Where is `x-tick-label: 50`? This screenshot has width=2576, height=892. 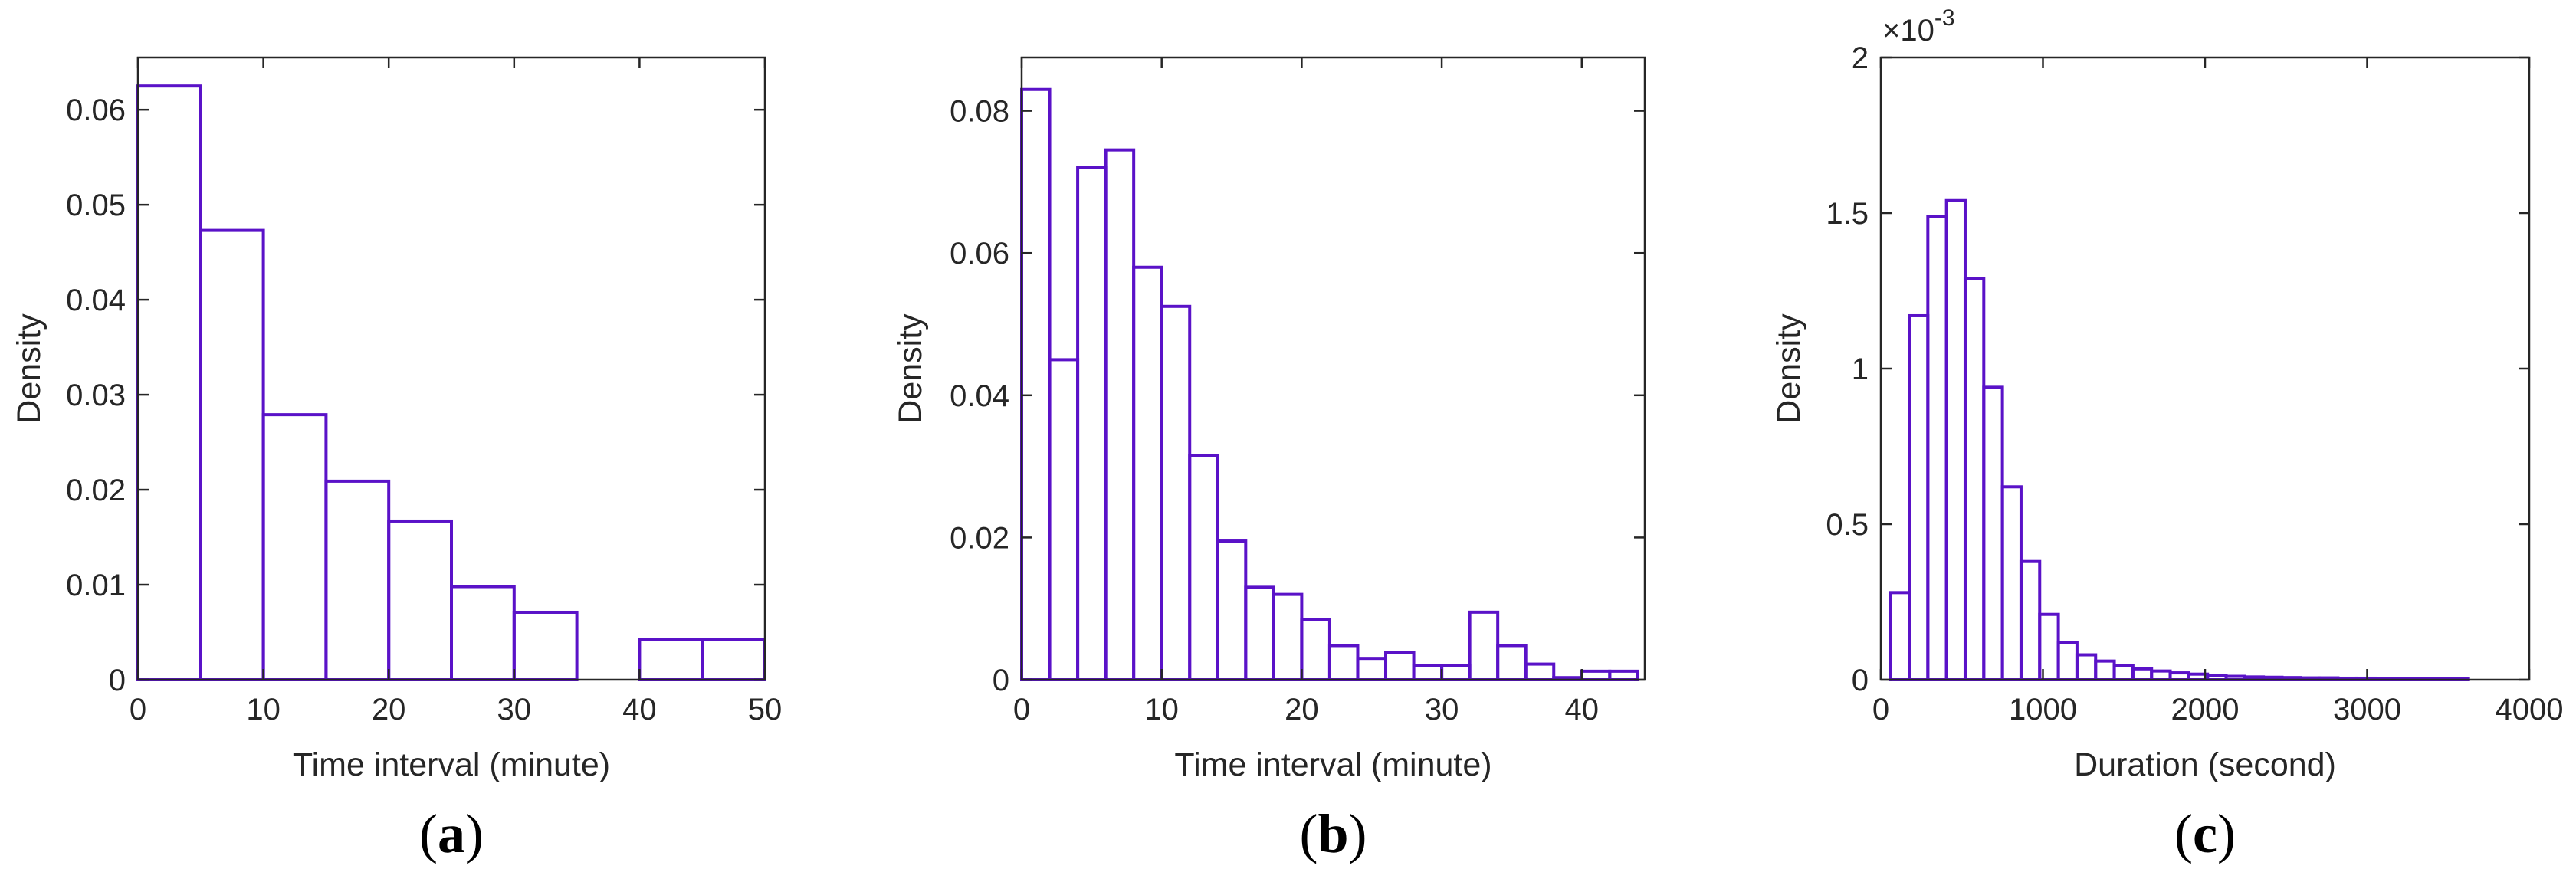 x-tick-label: 50 is located at coordinates (765, 709).